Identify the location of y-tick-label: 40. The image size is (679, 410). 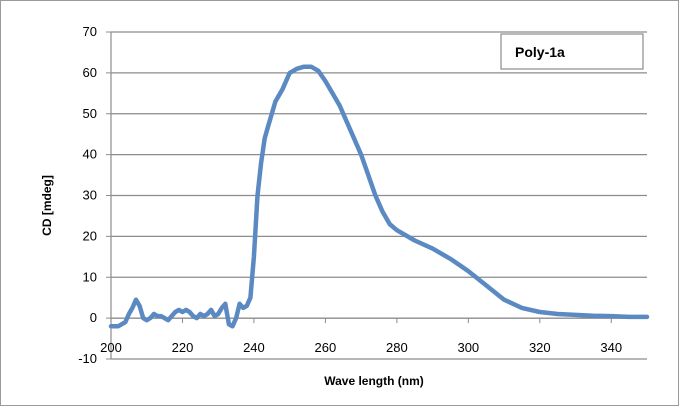
(90, 154).